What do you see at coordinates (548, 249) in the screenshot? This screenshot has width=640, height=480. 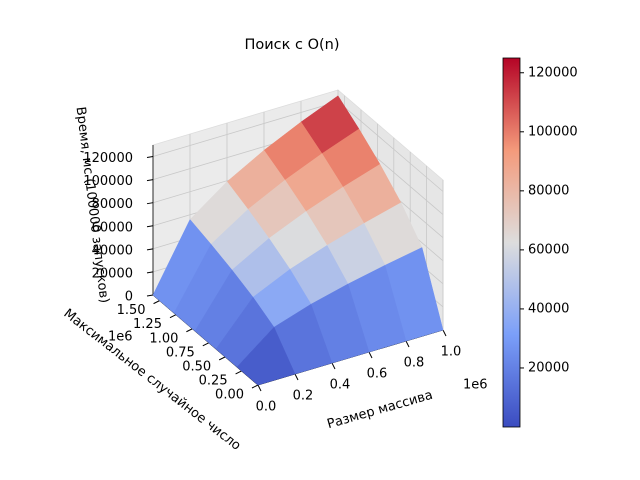 I see `colorbar-tick-label: 60000` at bounding box center [548, 249].